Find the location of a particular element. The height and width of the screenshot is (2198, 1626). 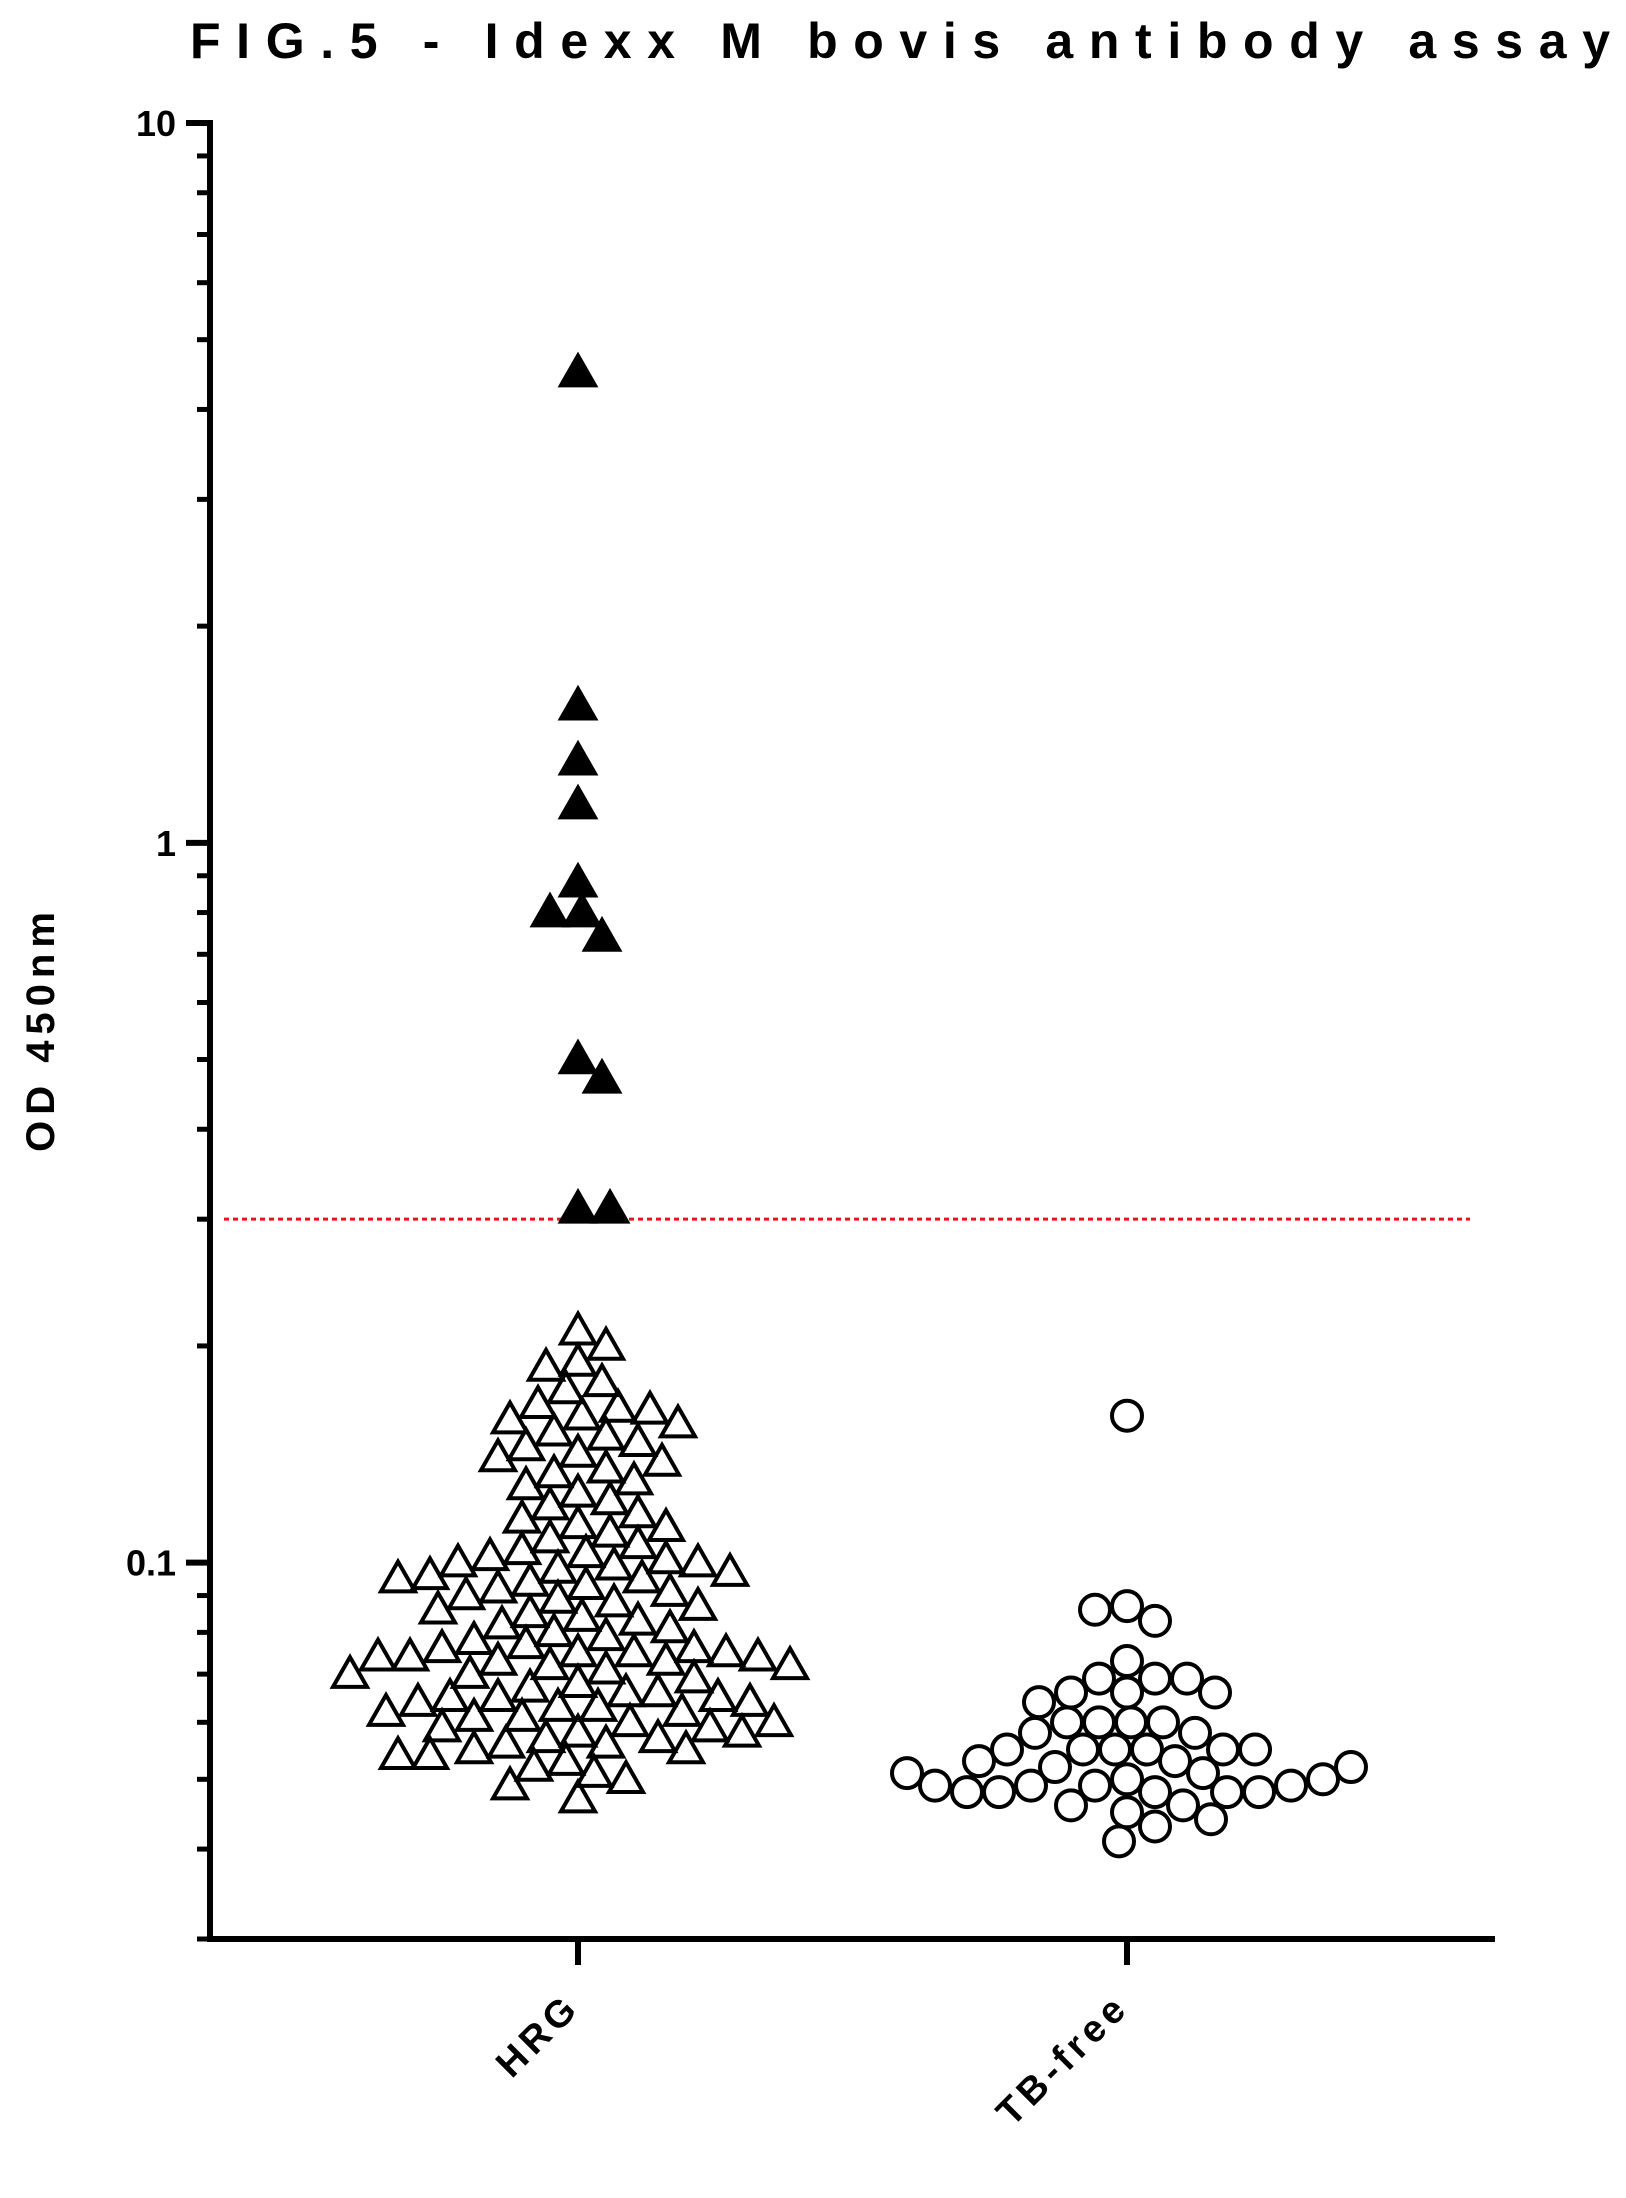

y-tick-label: 1 is located at coordinates (166, 843).